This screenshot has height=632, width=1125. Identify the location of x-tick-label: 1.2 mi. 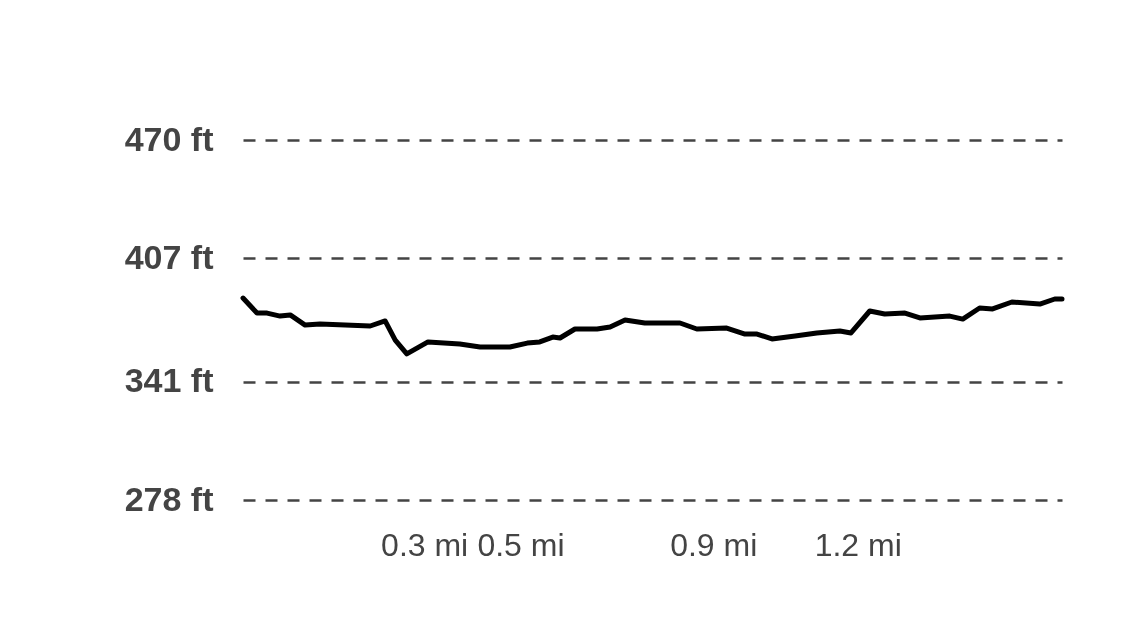
(858, 544).